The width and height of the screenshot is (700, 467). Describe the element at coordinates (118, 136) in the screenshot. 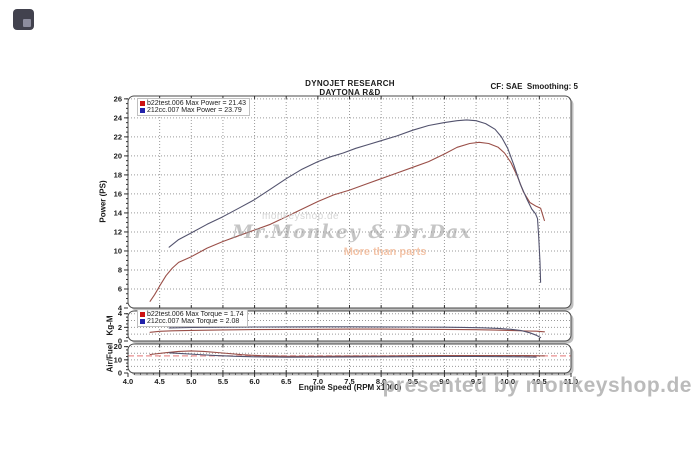

I see `power-ytick-label: 22` at that location.